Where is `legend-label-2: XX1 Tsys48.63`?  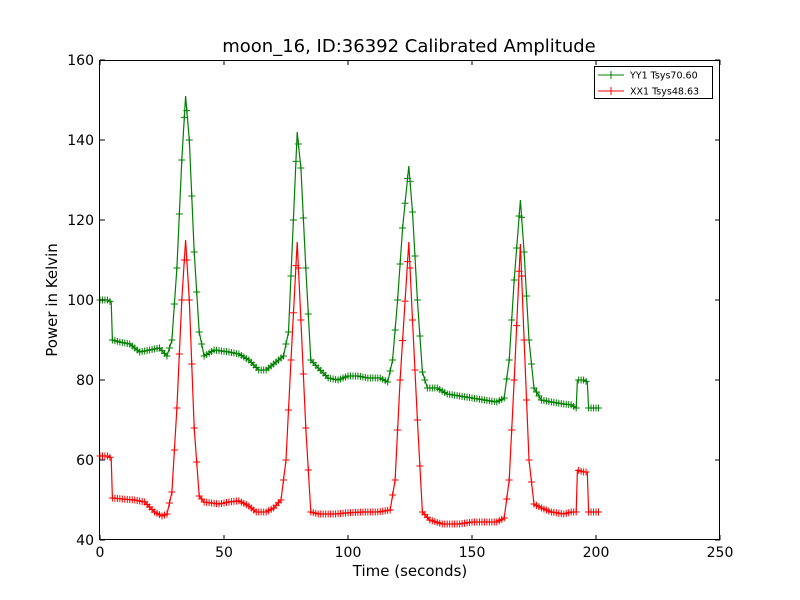
legend-label-2: XX1 Tsys48.63 is located at coordinates (664, 92).